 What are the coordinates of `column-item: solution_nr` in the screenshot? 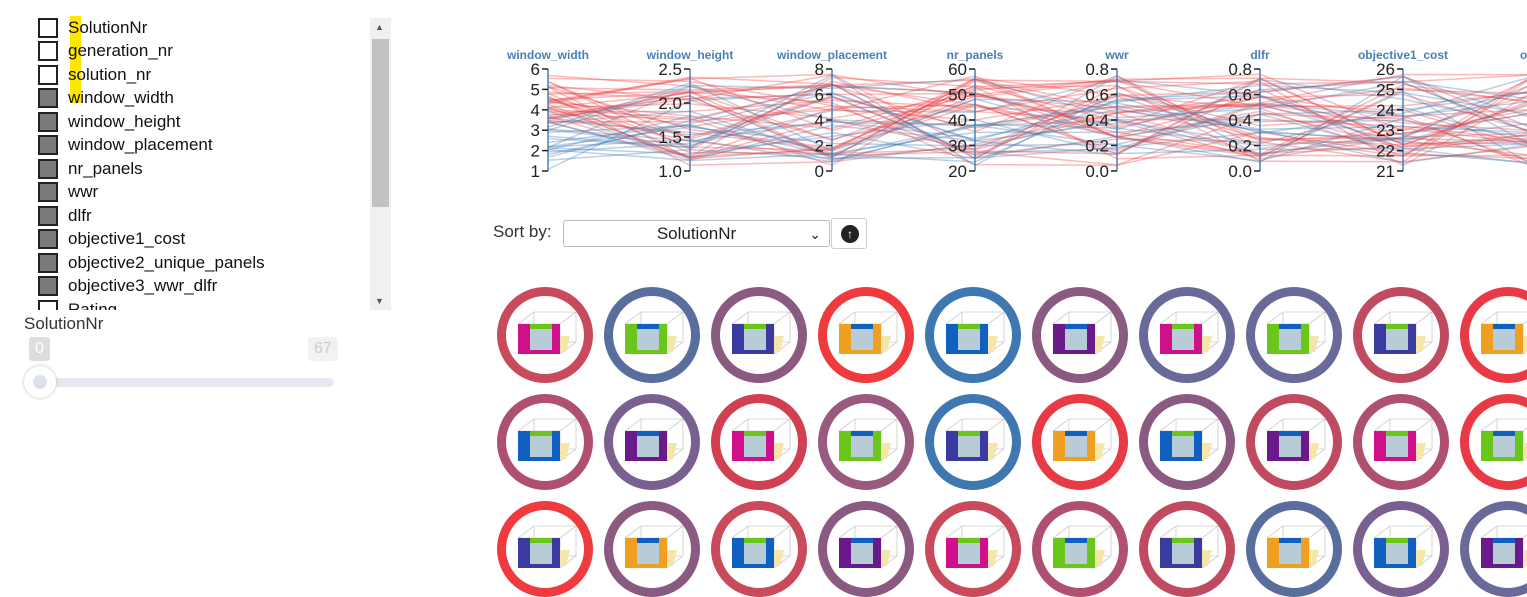 It's located at (94, 74).